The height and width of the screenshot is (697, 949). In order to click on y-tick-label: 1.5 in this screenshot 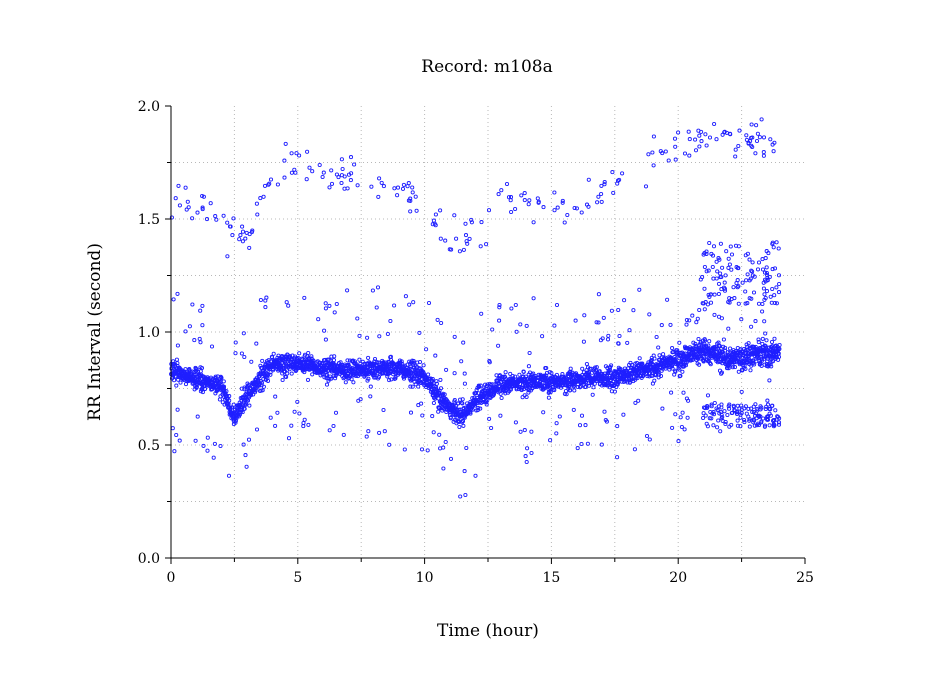, I will do `click(149, 220)`.